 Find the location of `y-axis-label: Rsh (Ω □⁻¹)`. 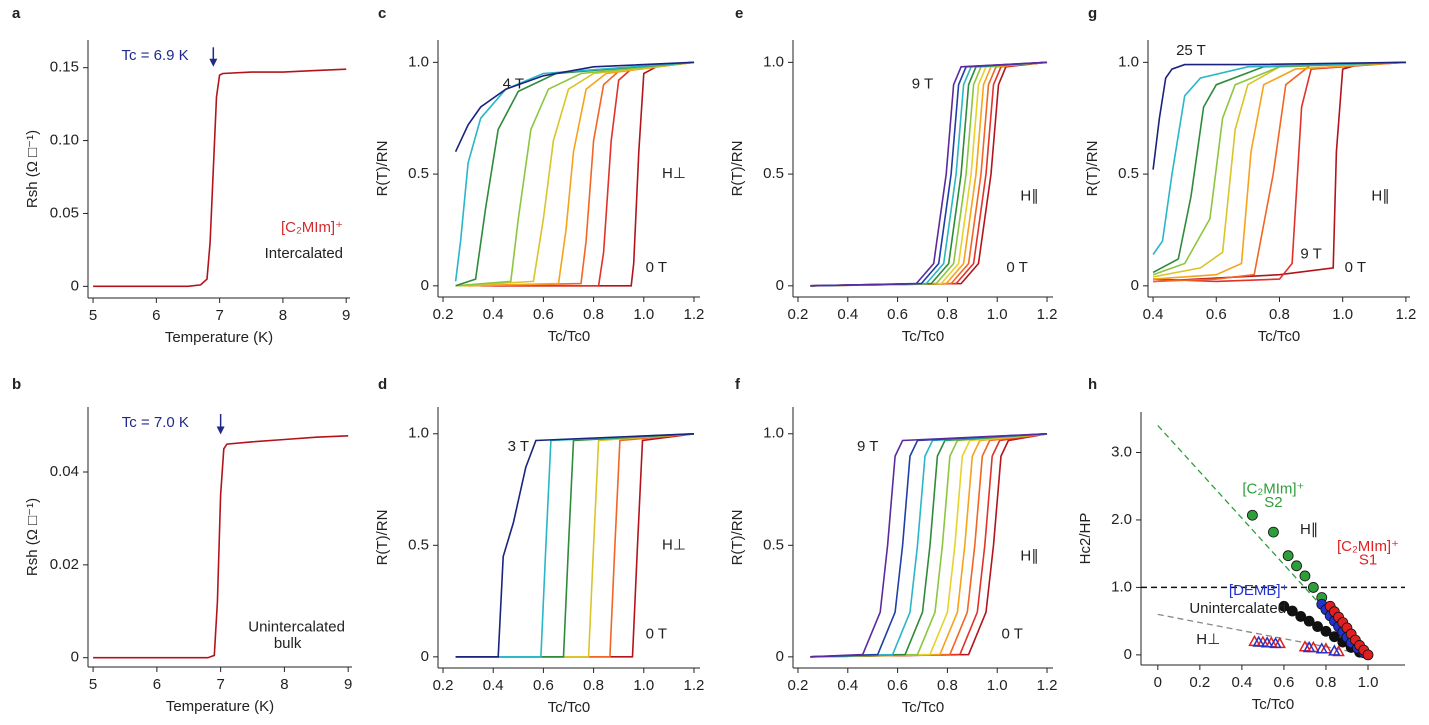

y-axis-label: Rsh (Ω □⁻¹) is located at coordinates (32, 169).